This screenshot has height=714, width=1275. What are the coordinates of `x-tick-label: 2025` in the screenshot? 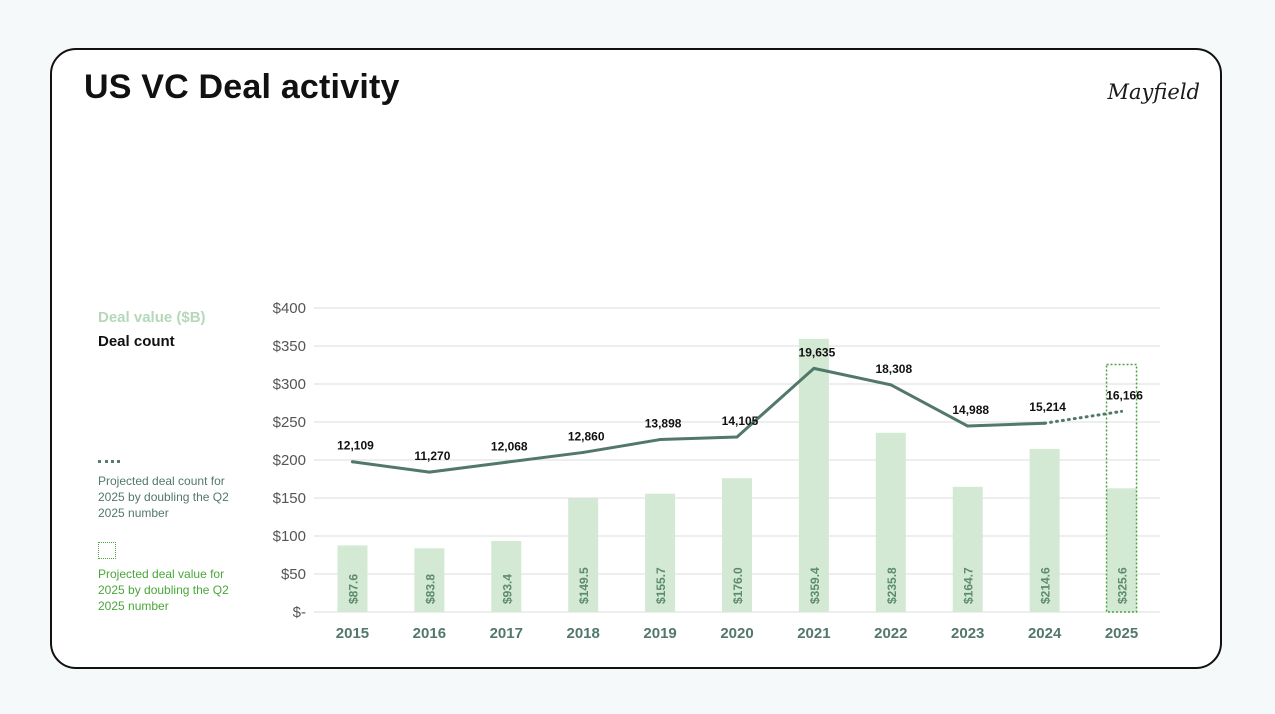 It's located at (1121, 633).